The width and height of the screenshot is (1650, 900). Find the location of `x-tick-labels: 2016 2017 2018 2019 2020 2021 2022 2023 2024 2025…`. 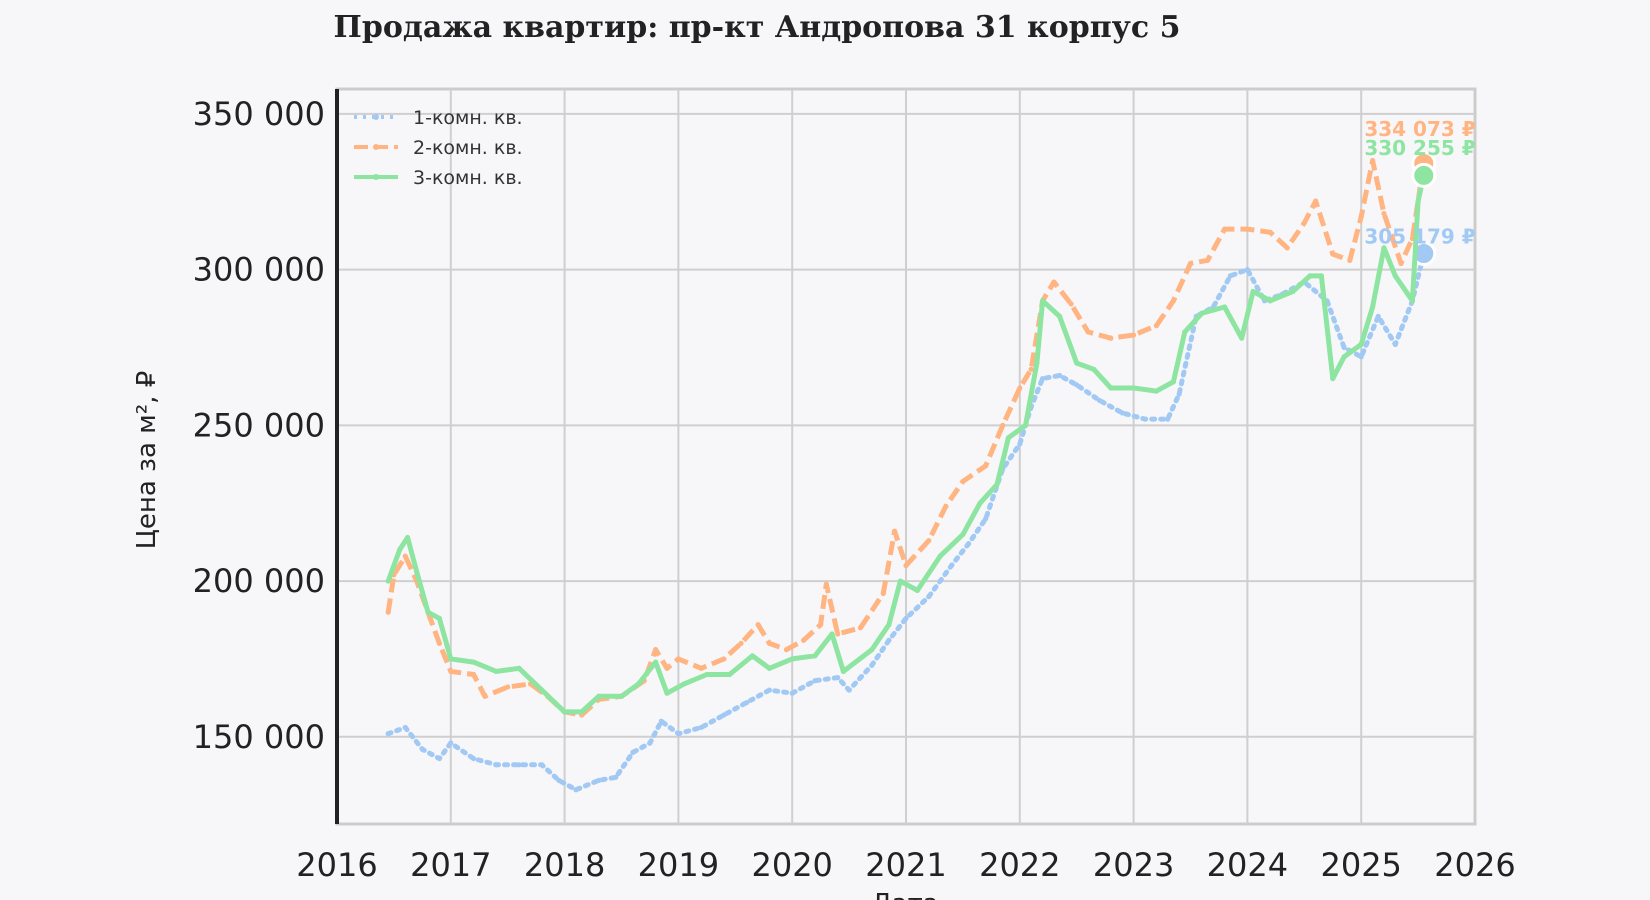

x-tick-labels: 2016 2017 2018 2019 2020 2021 2022 2023 2024 2025… is located at coordinates (905, 865).